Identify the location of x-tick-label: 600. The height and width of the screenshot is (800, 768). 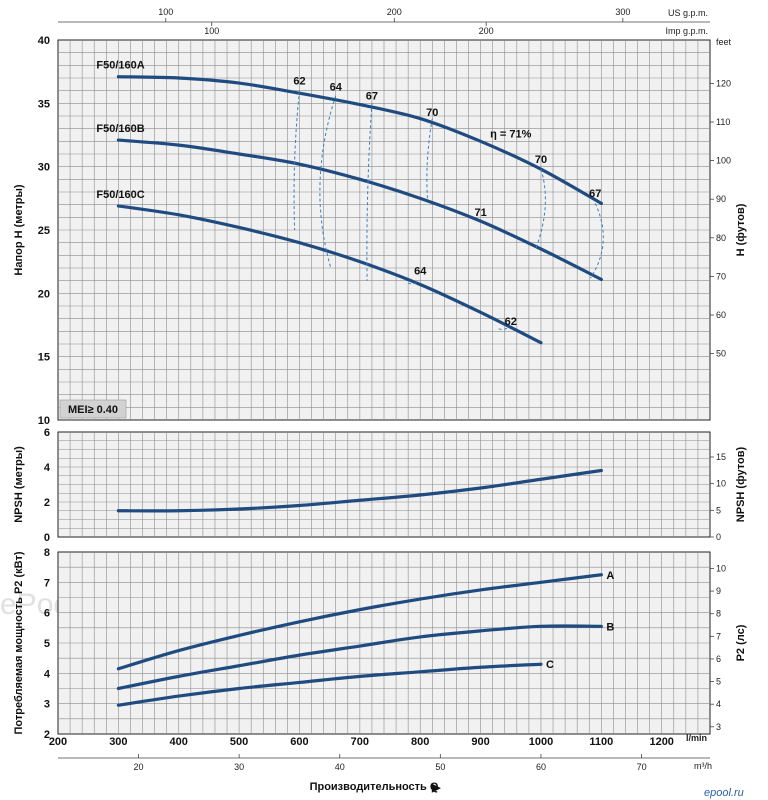
(299, 742).